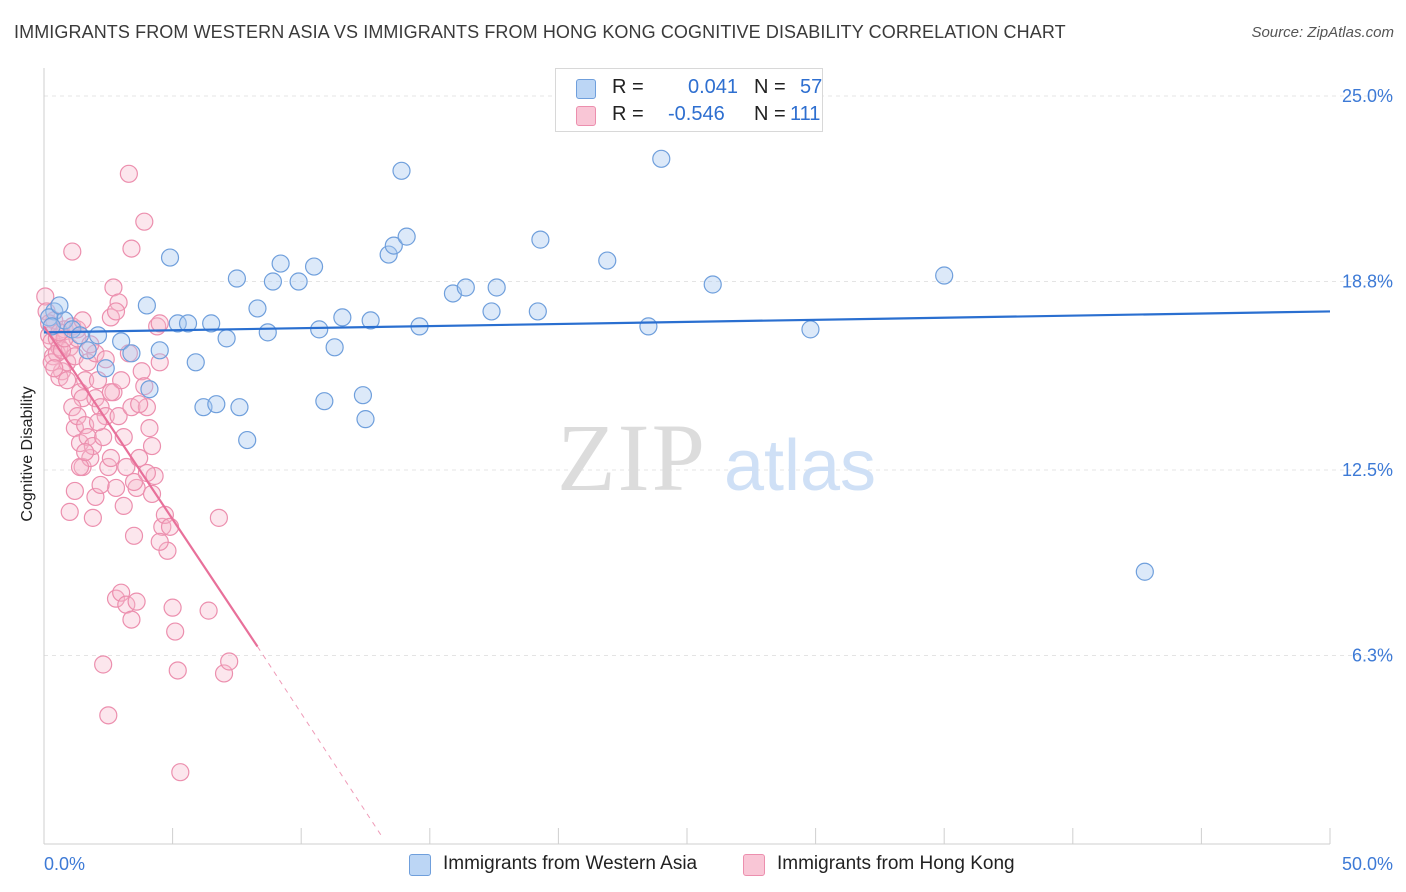 This screenshot has width=1406, height=892. Describe the element at coordinates (1322, 32) in the screenshot. I see `source-label: Source: ZipAtlas.com` at that location.